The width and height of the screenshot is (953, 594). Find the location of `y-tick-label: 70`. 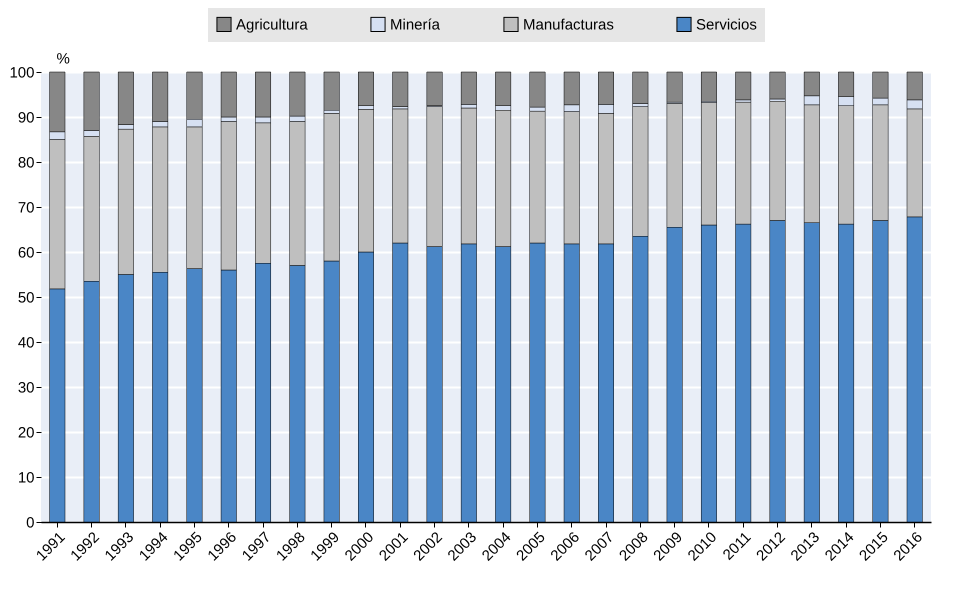

y-tick-label: 70 is located at coordinates (26, 208).